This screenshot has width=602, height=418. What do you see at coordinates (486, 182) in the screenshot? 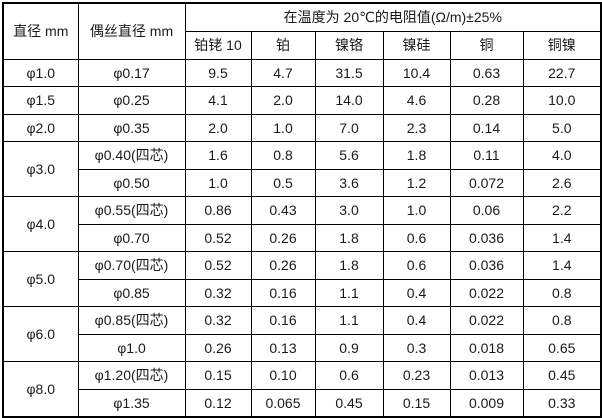
I see `value-cell: 0.072` at bounding box center [486, 182].